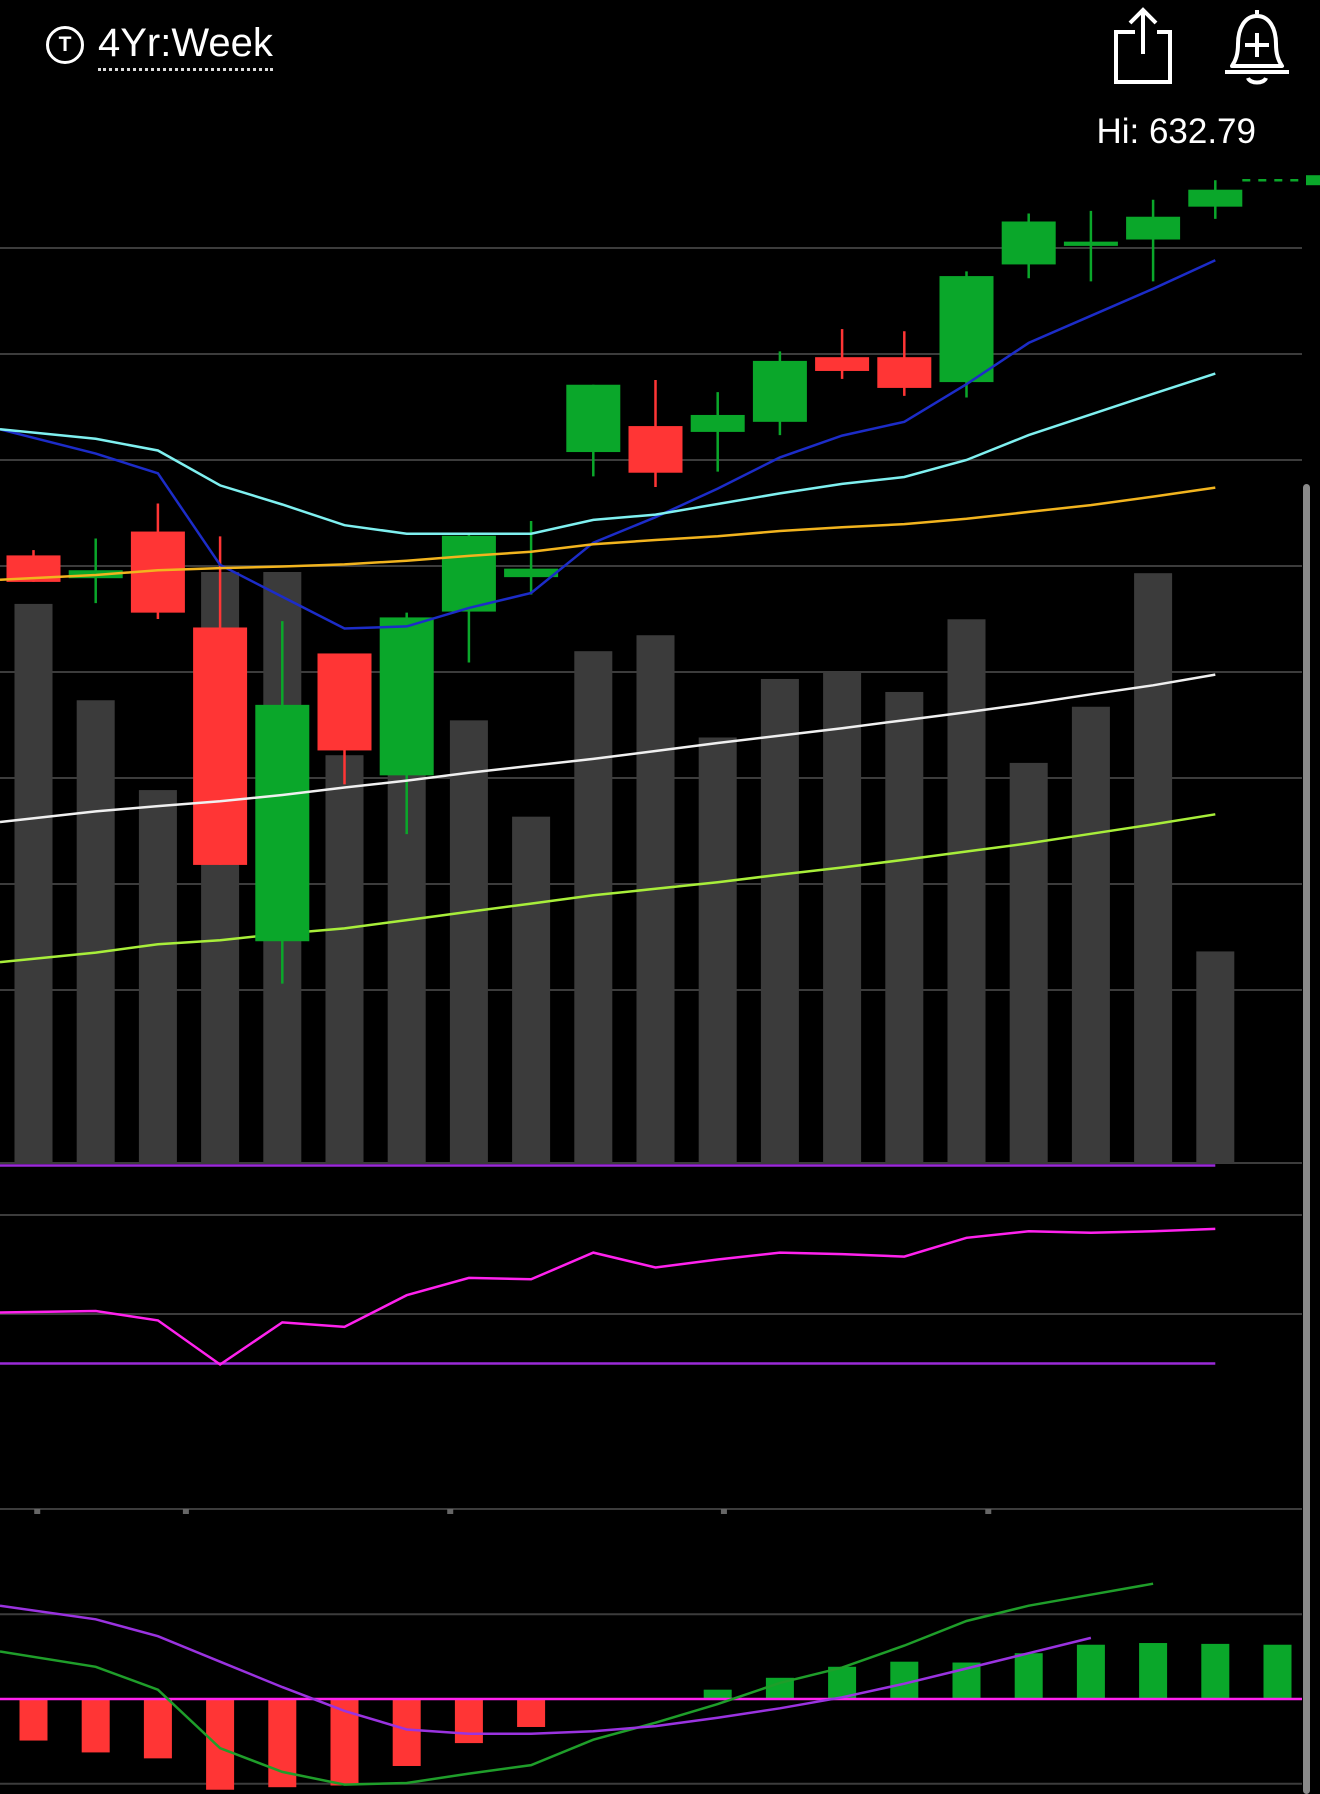  Describe the element at coordinates (1313, 180) in the screenshot. I see `high-price-marker` at that location.